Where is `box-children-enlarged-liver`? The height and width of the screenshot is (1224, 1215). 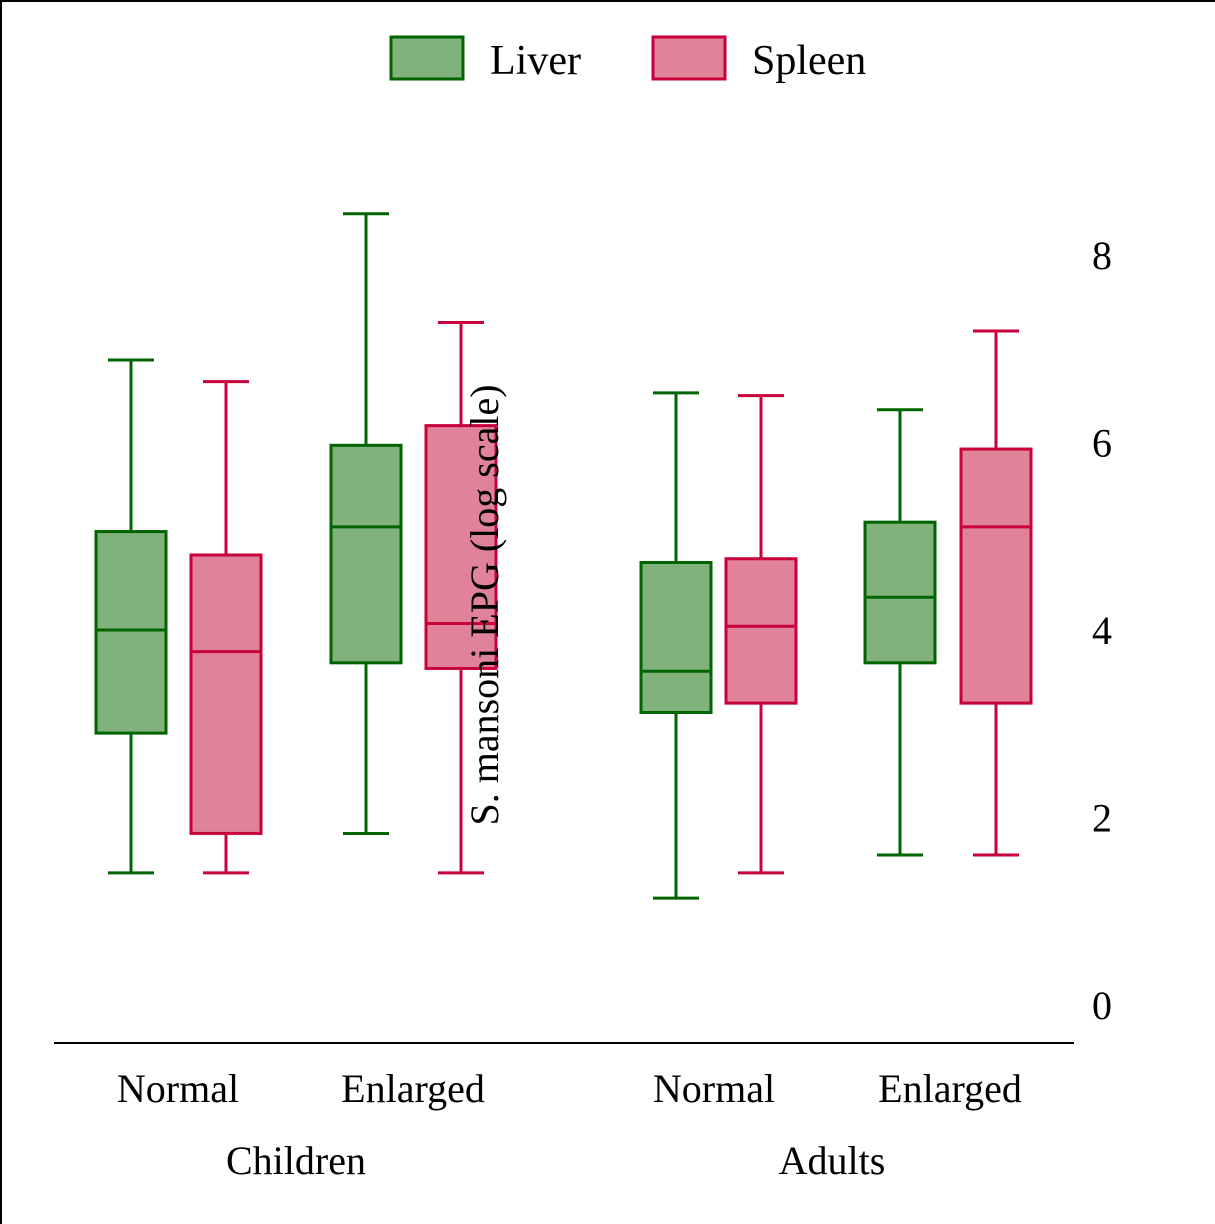
box-children-enlarged-liver is located at coordinates (366, 523).